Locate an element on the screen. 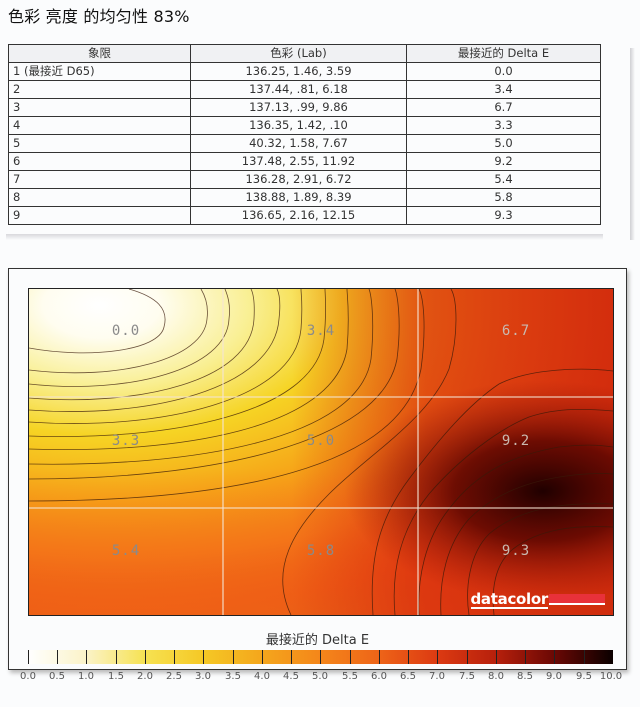 The image size is (640, 707). lab-cell: 136.28, 2.91, 6.72 is located at coordinates (298, 179).